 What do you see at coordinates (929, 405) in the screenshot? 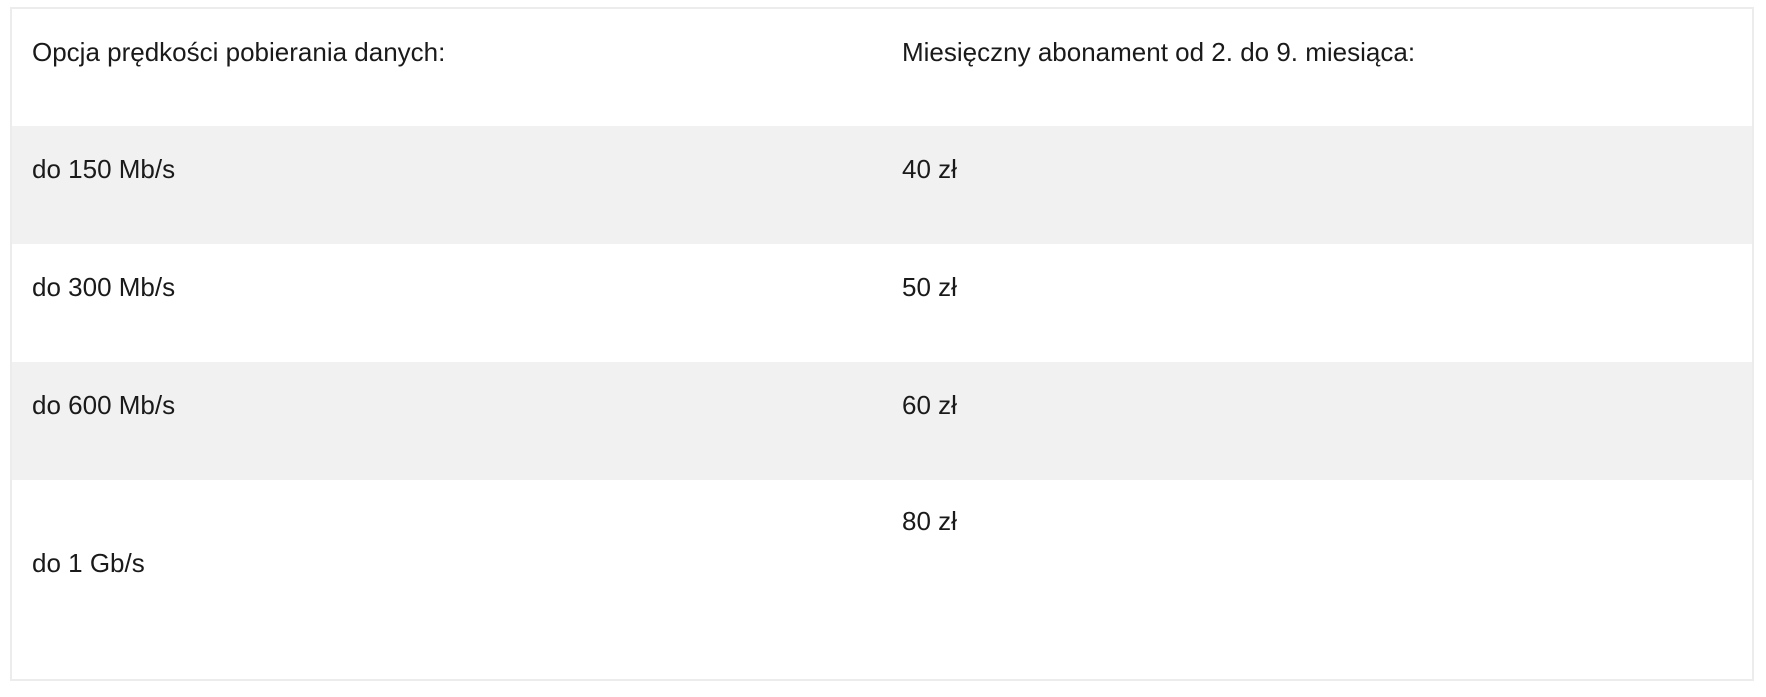
I see `price-cell: 60 zł` at bounding box center [929, 405].